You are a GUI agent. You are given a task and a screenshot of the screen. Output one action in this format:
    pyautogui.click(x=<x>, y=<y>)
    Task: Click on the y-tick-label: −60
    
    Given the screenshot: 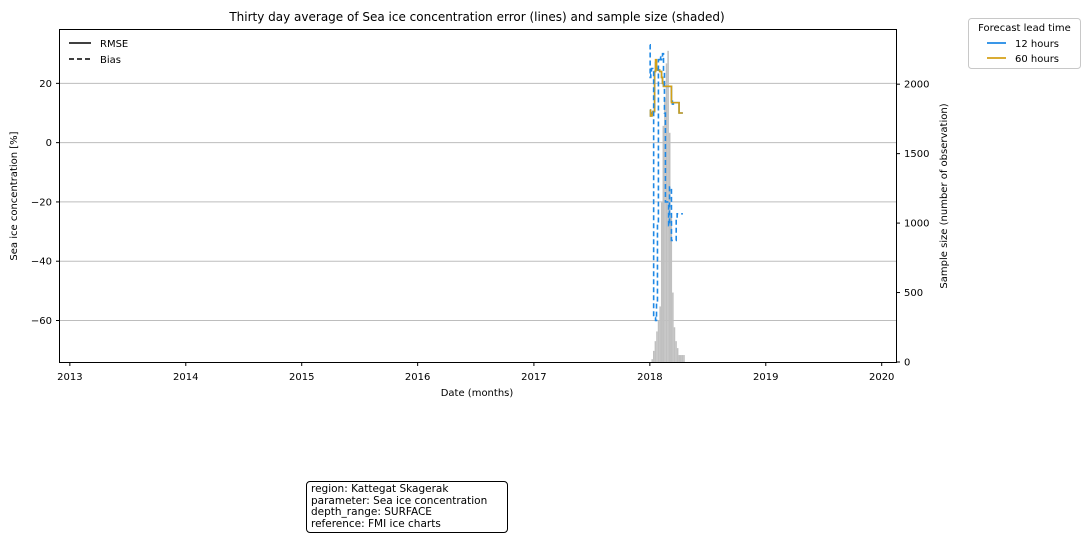 What is the action you would take?
    pyautogui.click(x=41, y=321)
    